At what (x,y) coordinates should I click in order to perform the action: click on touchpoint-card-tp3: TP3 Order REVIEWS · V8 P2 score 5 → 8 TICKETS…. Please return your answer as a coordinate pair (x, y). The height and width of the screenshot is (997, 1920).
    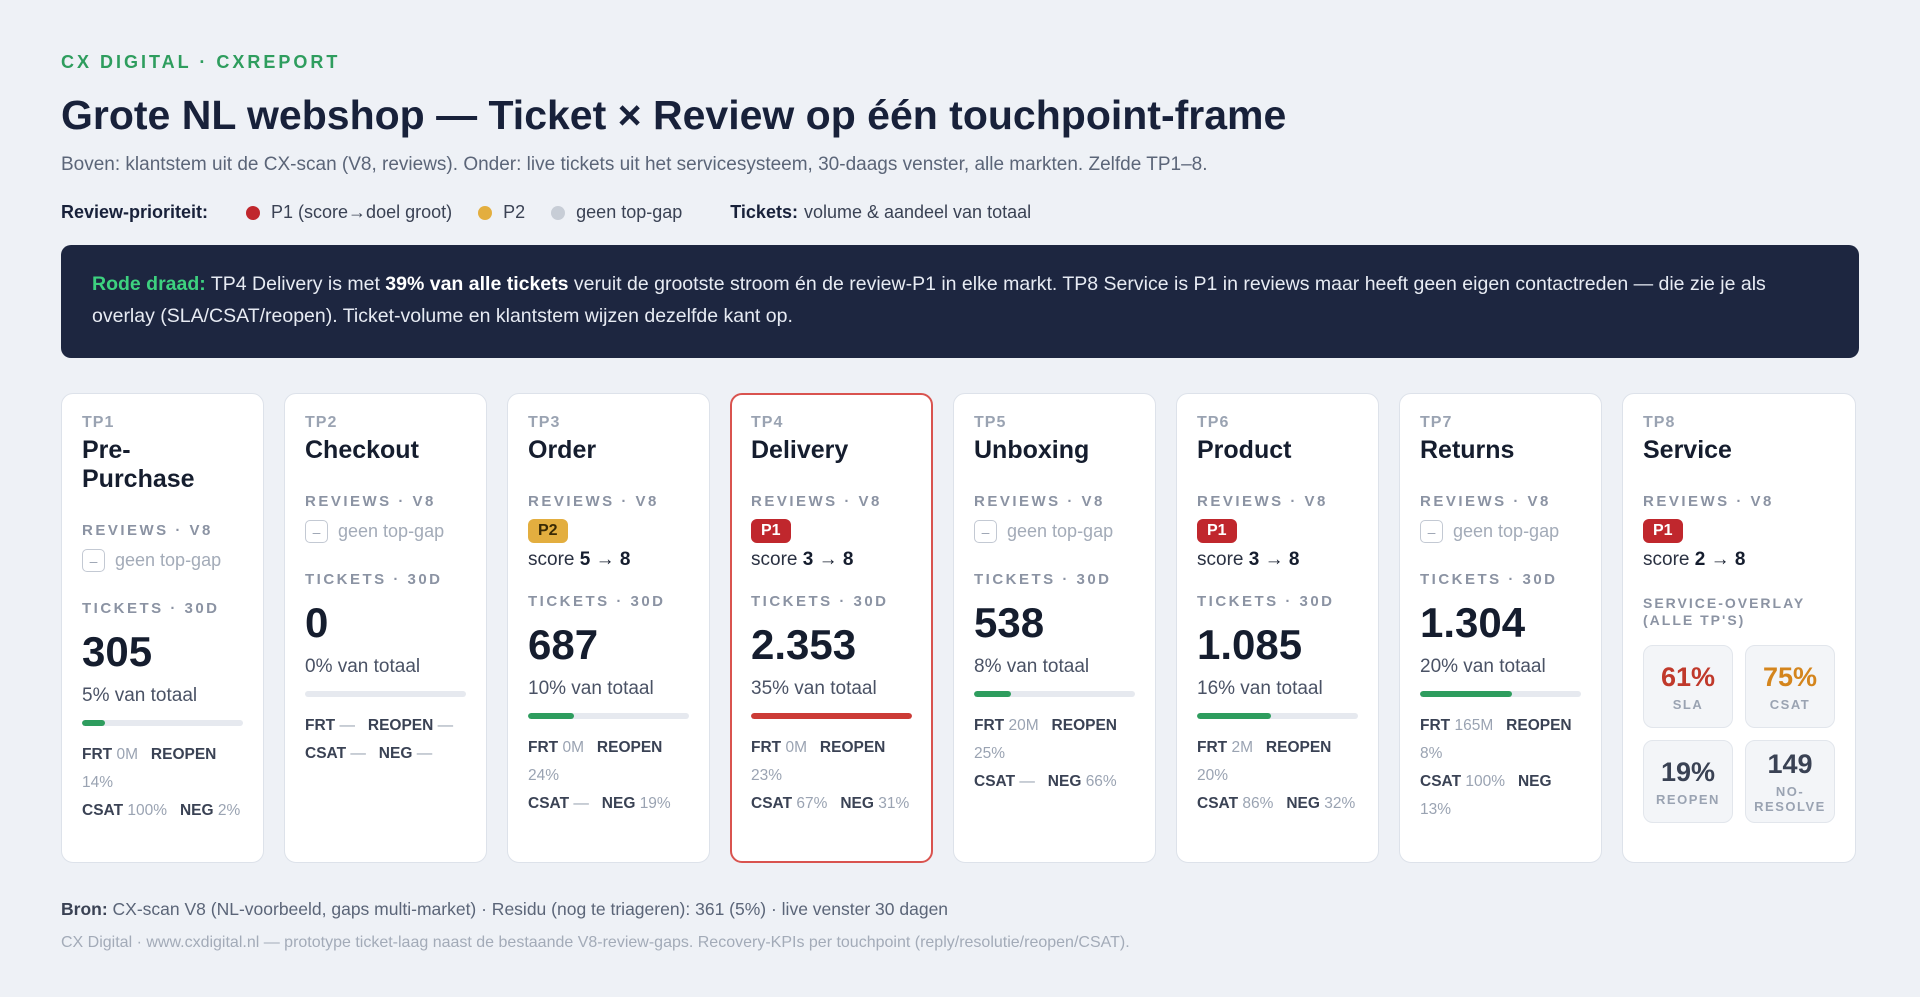
    Looking at the image, I should click on (608, 628).